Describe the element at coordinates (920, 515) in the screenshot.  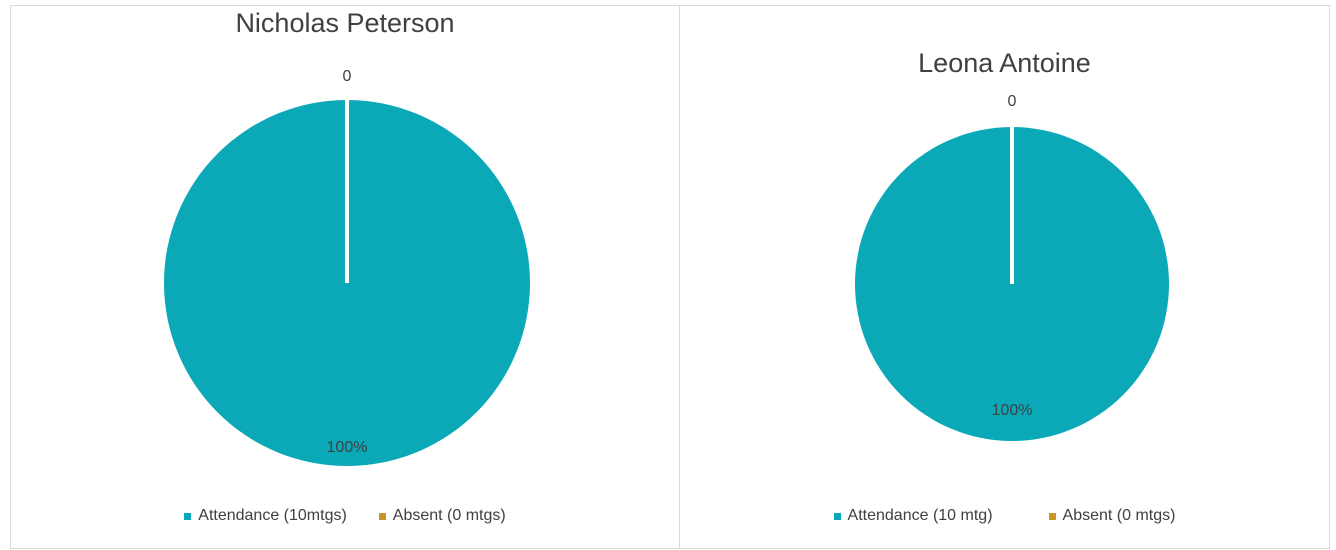
I see `legend-label: Attendance (10 mtg)` at that location.